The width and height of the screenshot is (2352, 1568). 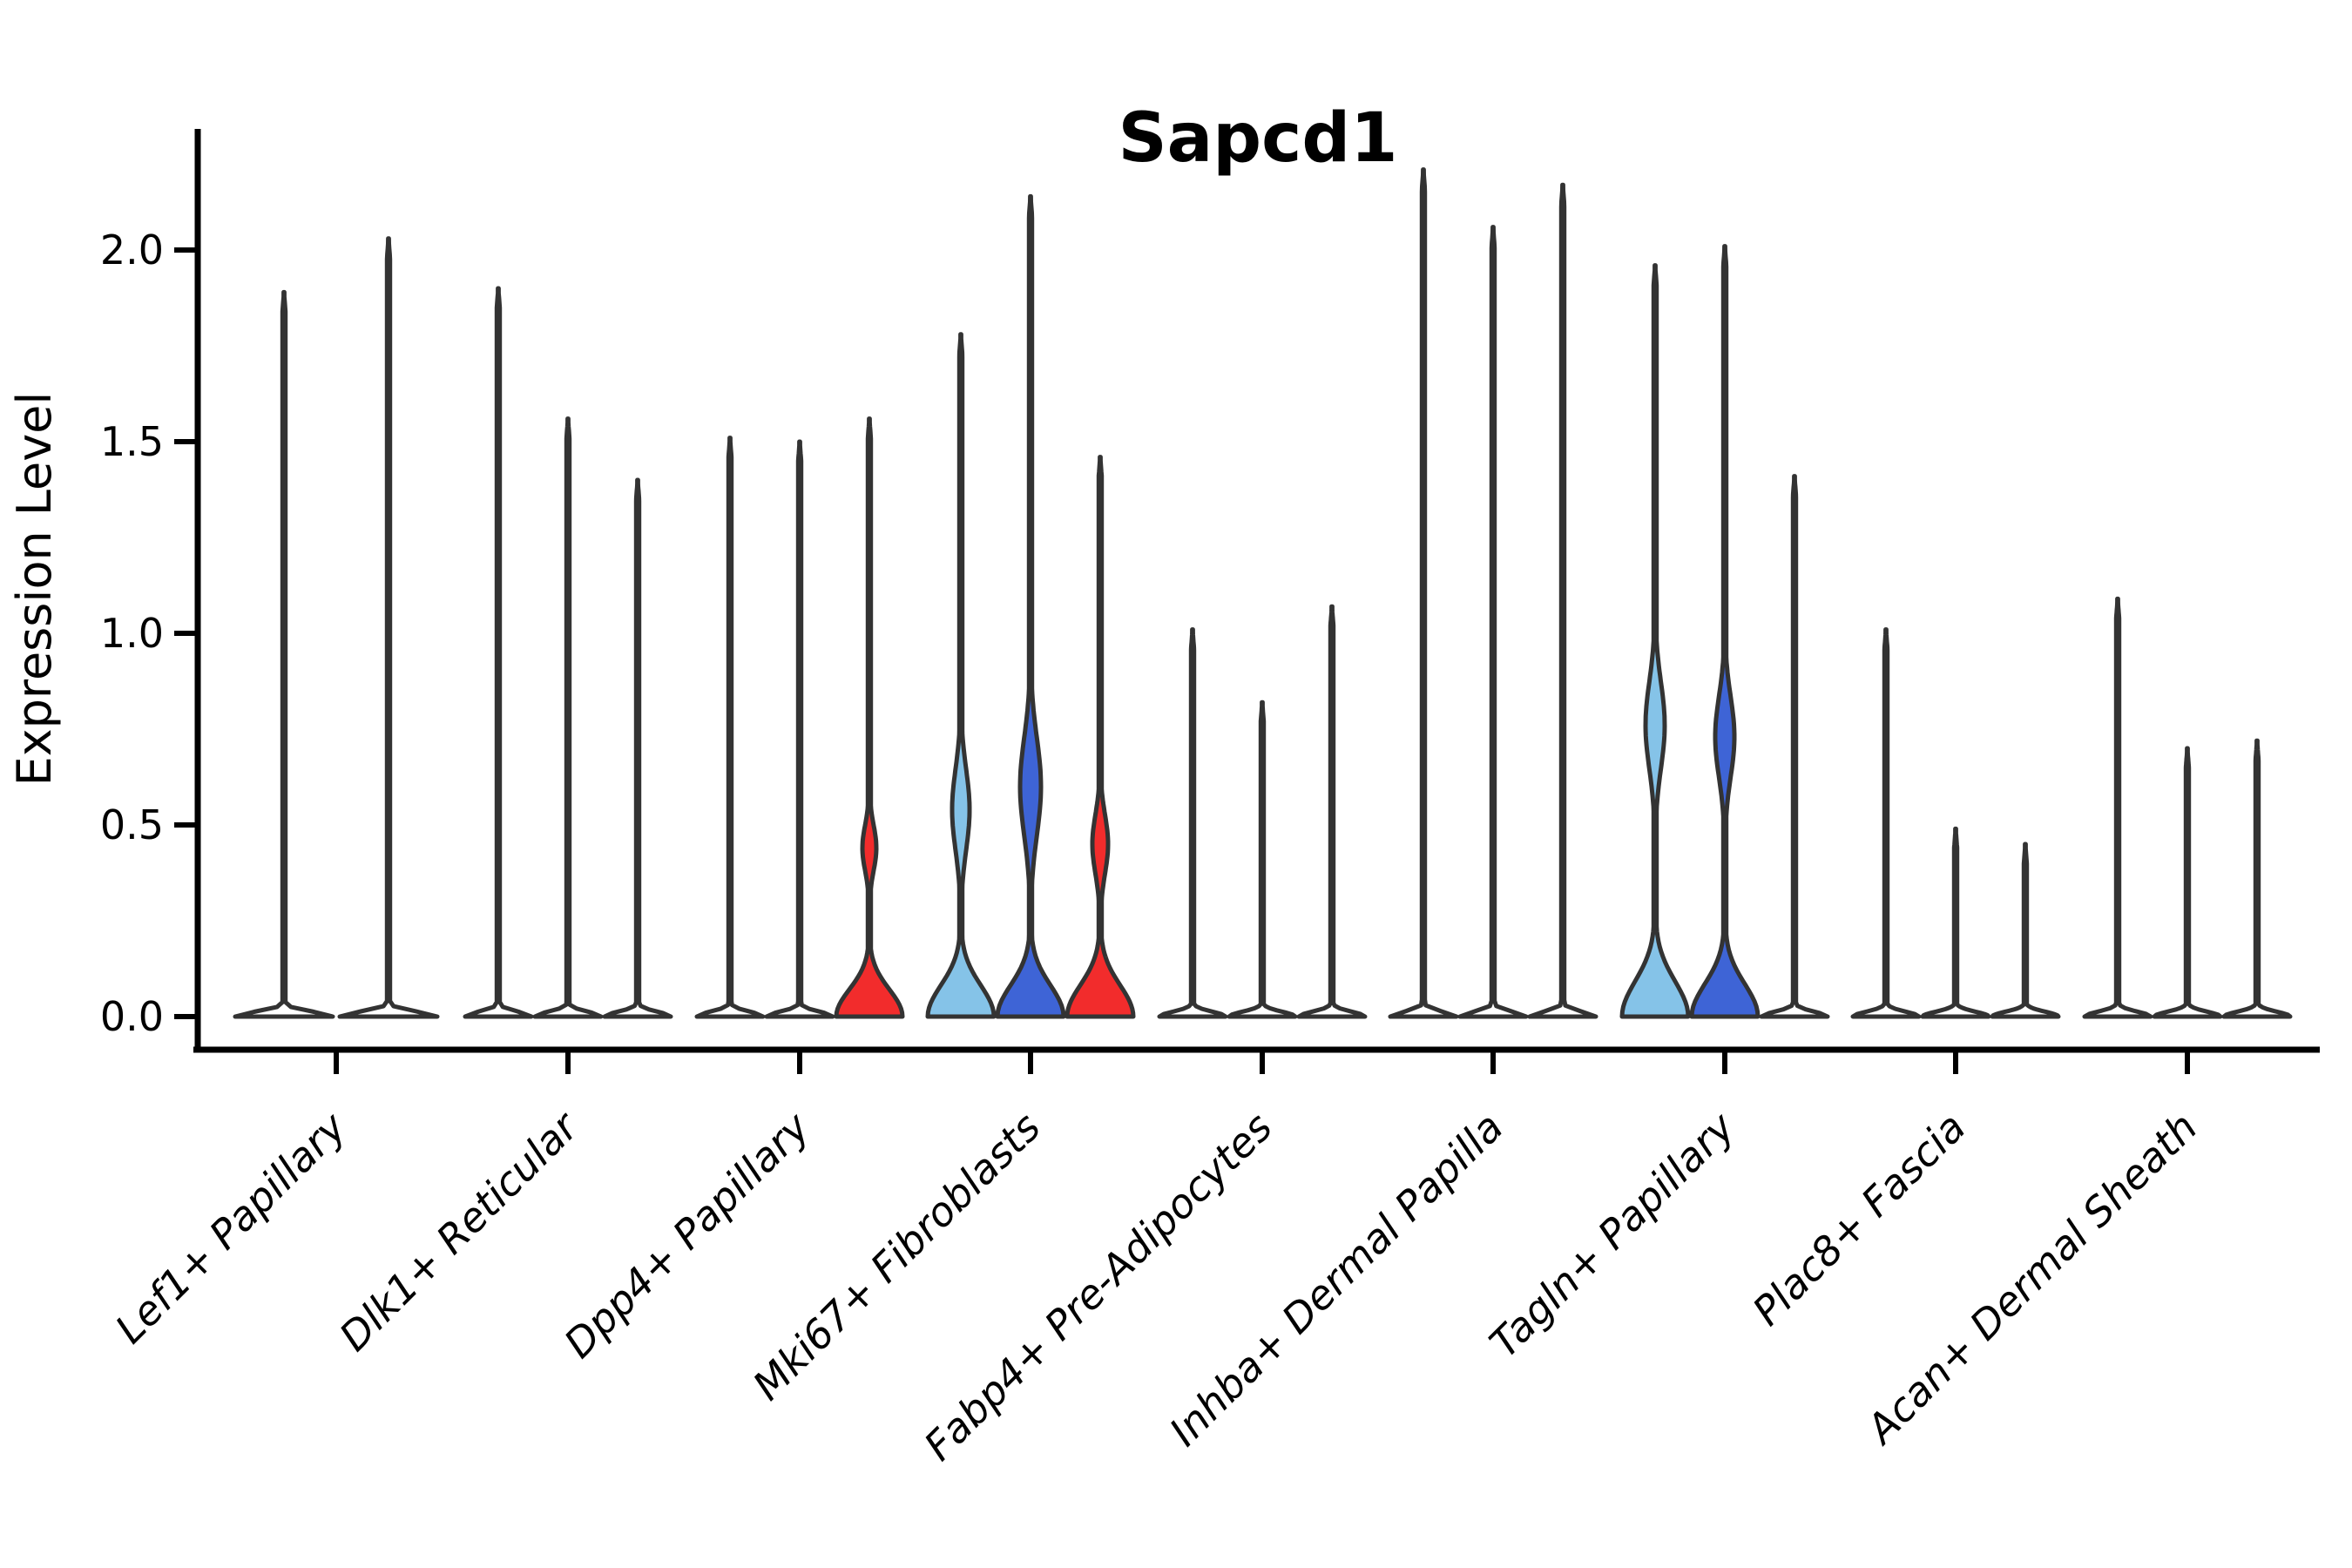 I want to click on chart-title: Sapcd1, so click(x=1258, y=138).